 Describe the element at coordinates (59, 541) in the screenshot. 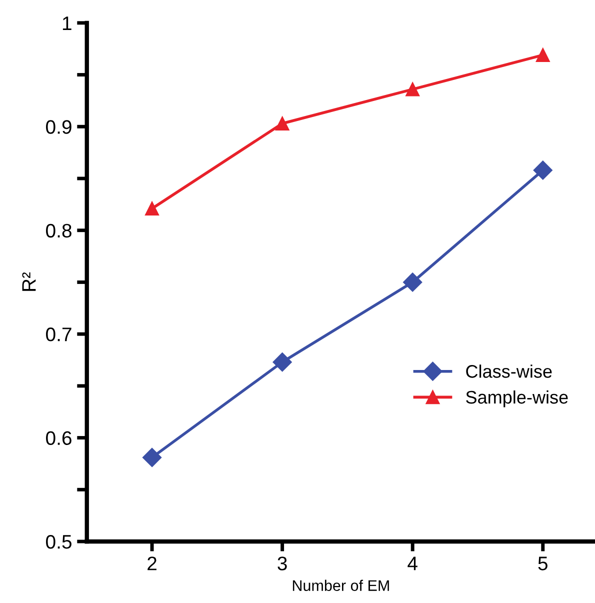

I see `y-tick-label: 0.5` at that location.